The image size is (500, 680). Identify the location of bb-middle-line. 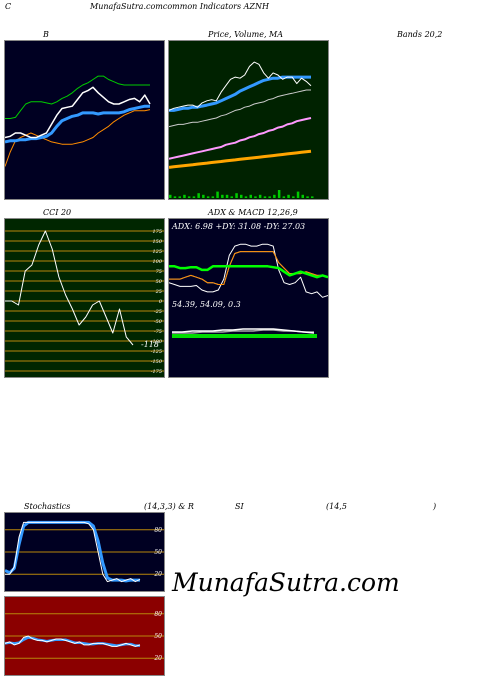
(77, 124).